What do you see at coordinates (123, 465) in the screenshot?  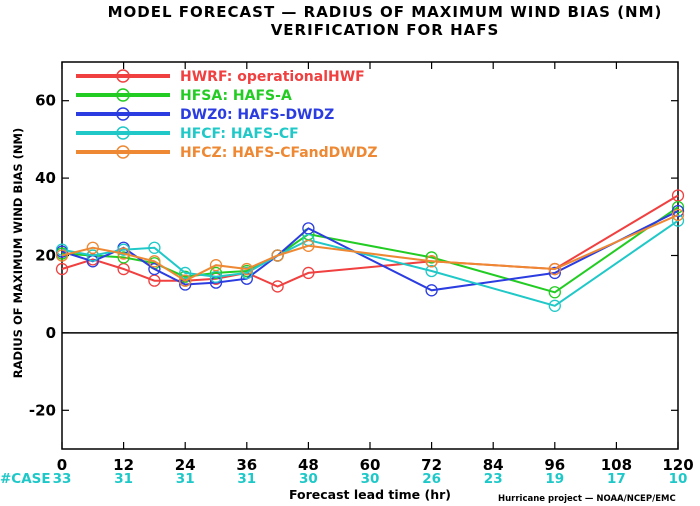 I see `x-tick-label: 12` at bounding box center [123, 465].